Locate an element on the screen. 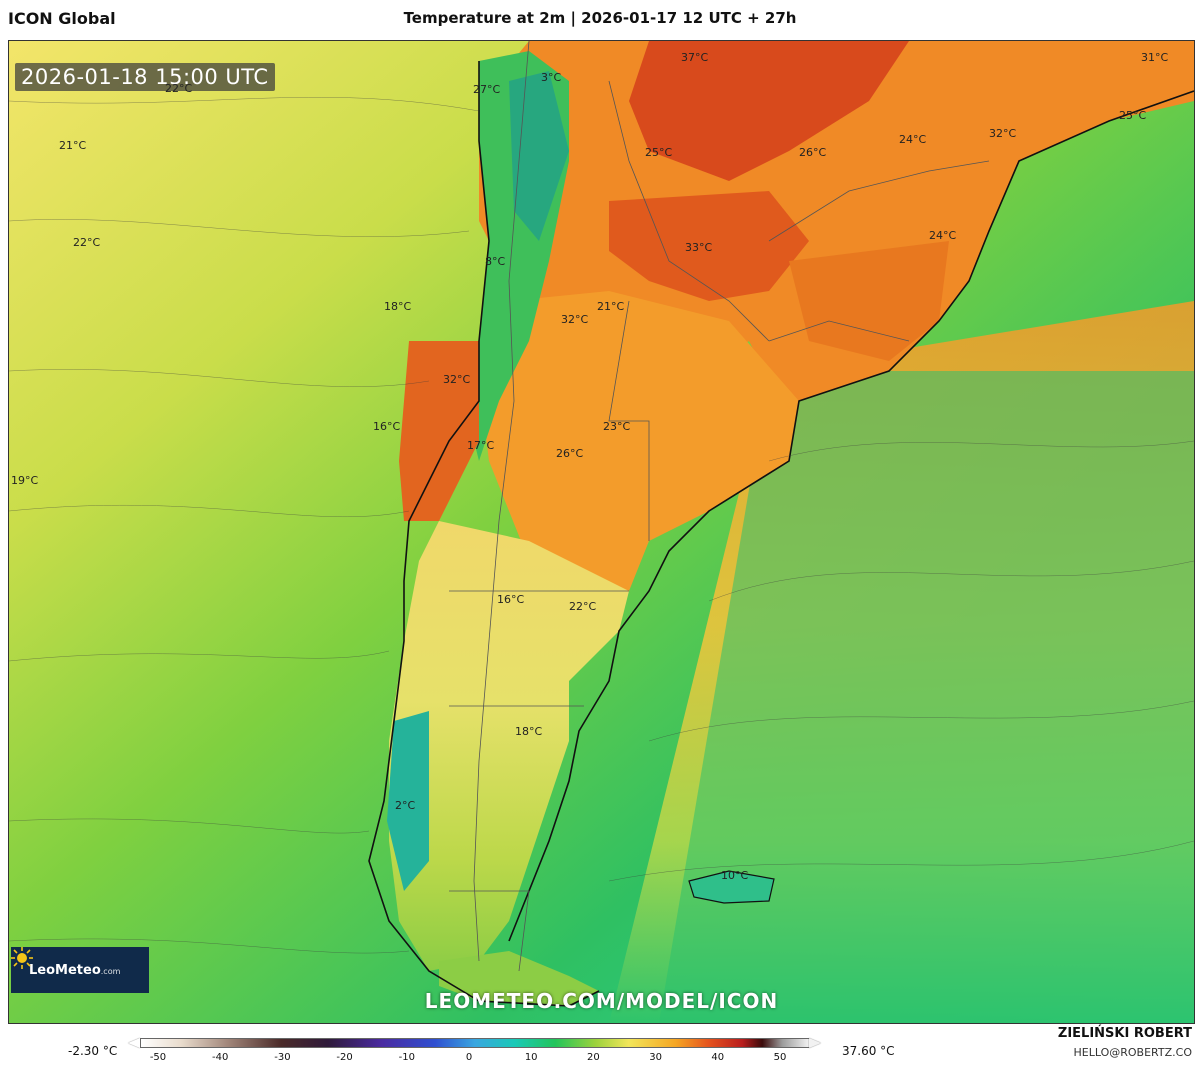  legend-tick: 0 is located at coordinates (469, 1057).